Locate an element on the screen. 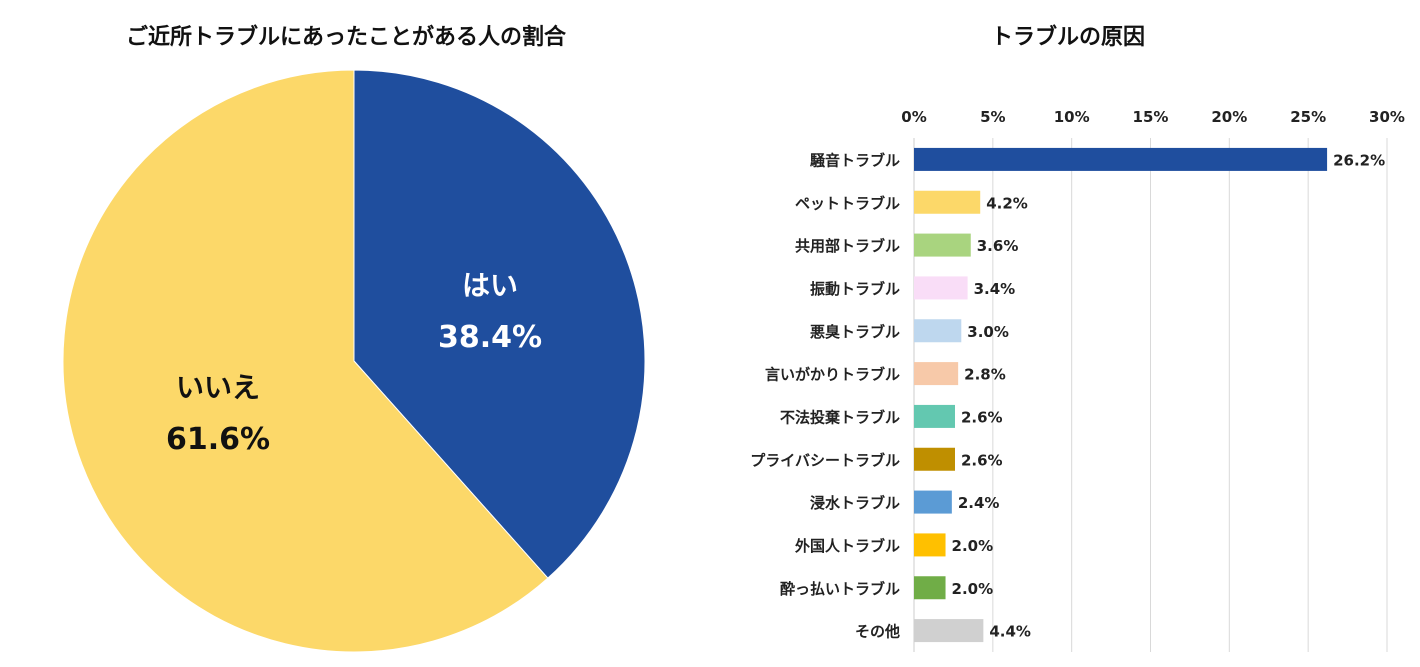 This screenshot has height=667, width=1420. category-label: 不法投棄トラブル is located at coordinates (840, 417).